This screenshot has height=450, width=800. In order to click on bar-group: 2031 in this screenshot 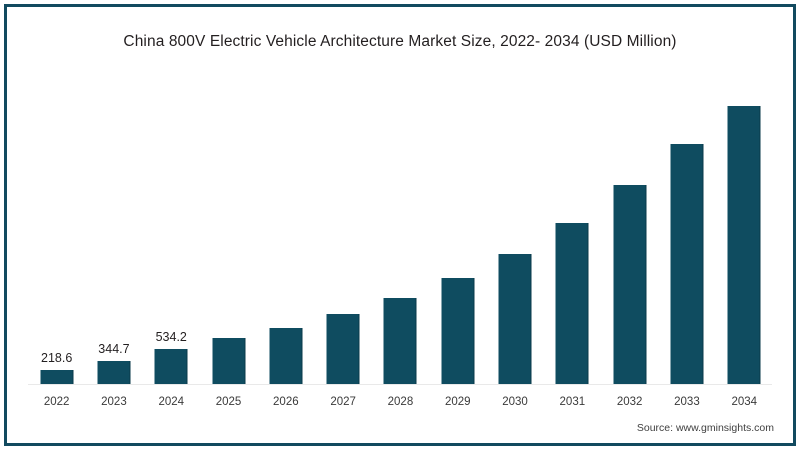, I will do `click(572, 225)`.